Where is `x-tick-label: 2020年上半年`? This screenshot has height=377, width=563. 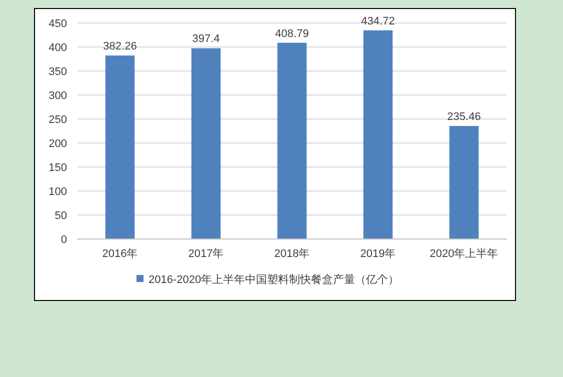
x-tick-label: 2020年上半年 is located at coordinates (464, 253).